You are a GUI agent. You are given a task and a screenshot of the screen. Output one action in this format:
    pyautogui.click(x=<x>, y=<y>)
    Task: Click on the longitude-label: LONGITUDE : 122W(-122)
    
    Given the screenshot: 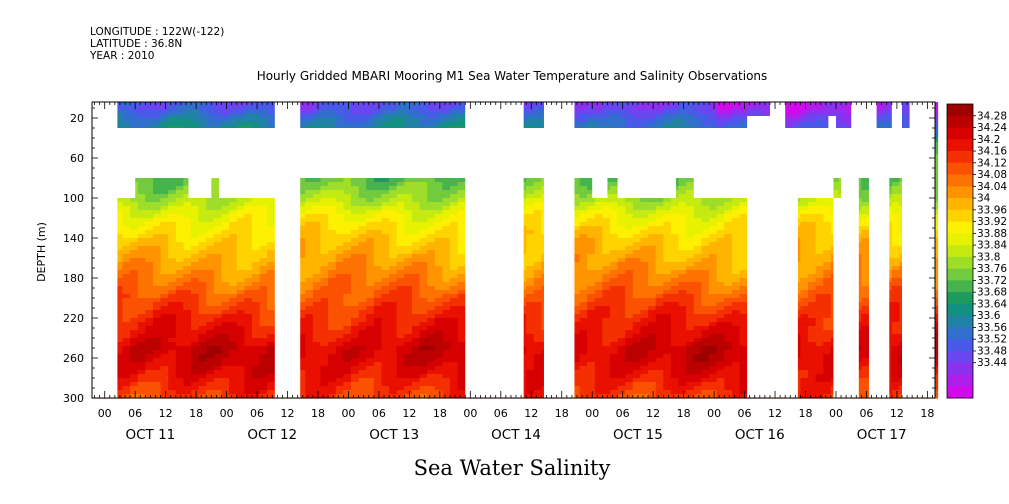 What is the action you would take?
    pyautogui.click(x=157, y=32)
    